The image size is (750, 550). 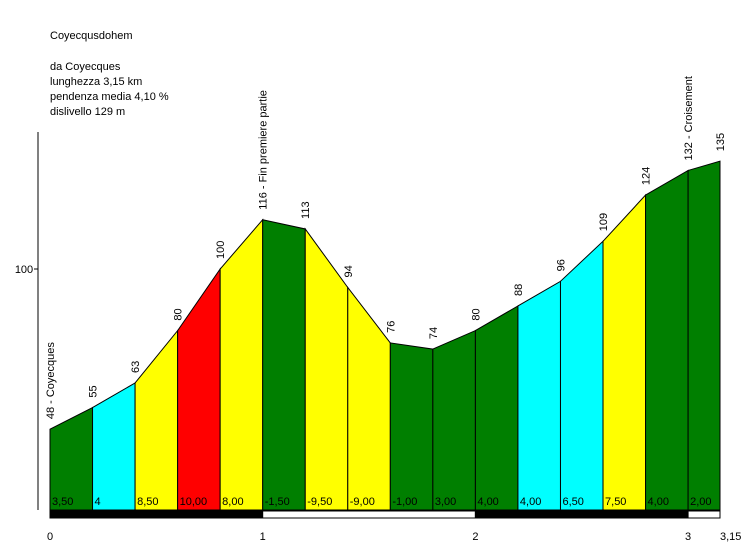 I want to click on y-tick-label-0: 100, so click(x=24, y=270).